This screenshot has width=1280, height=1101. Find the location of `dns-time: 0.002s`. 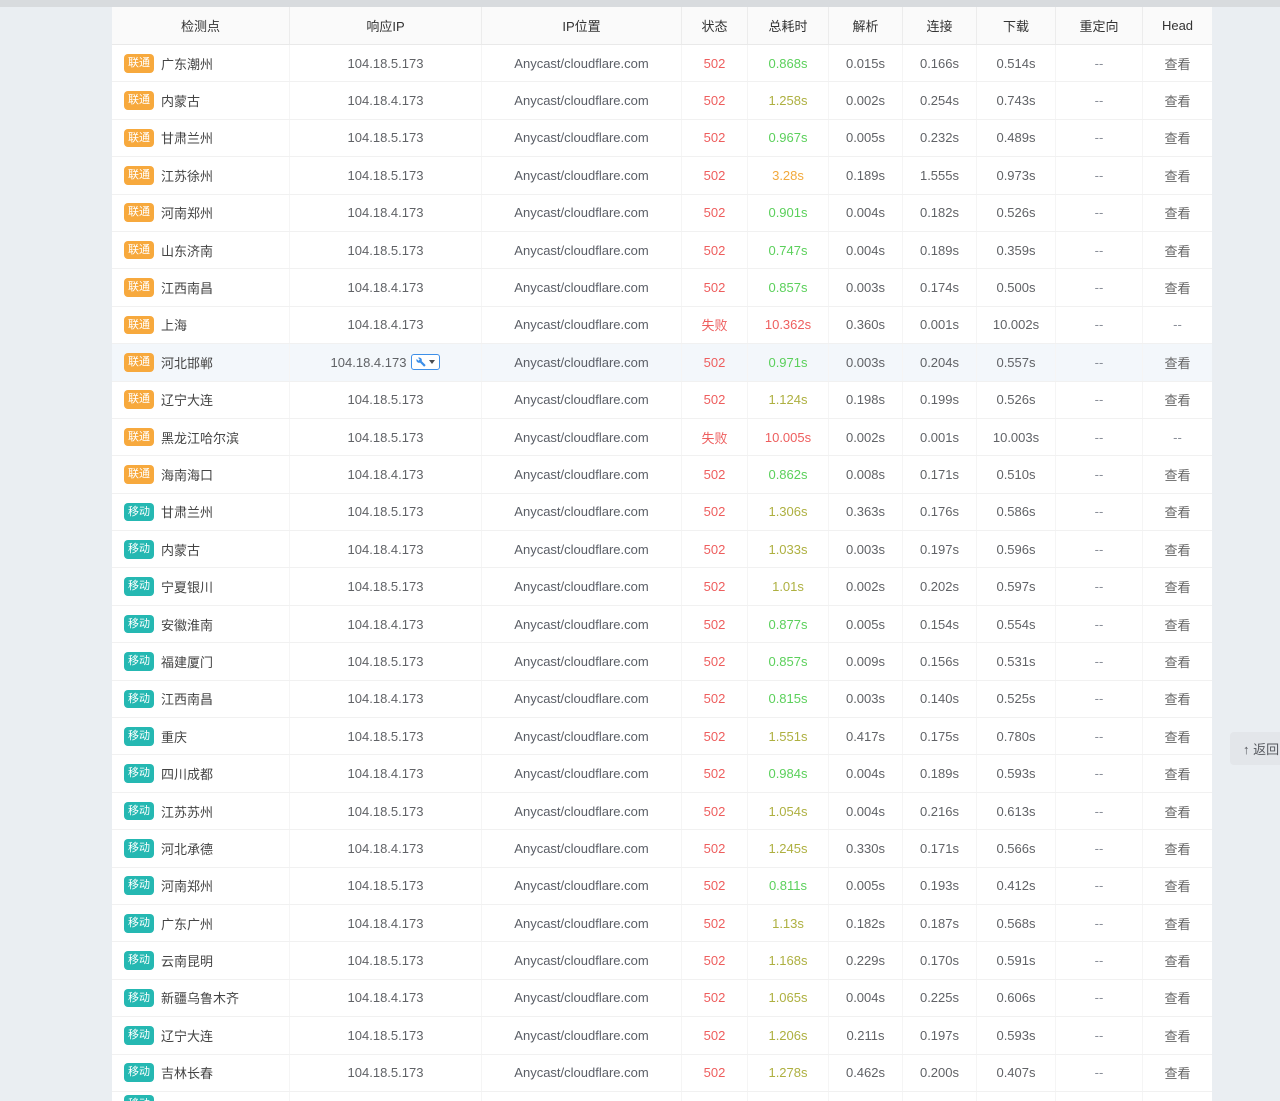

dns-time: 0.002s is located at coordinates (865, 587).